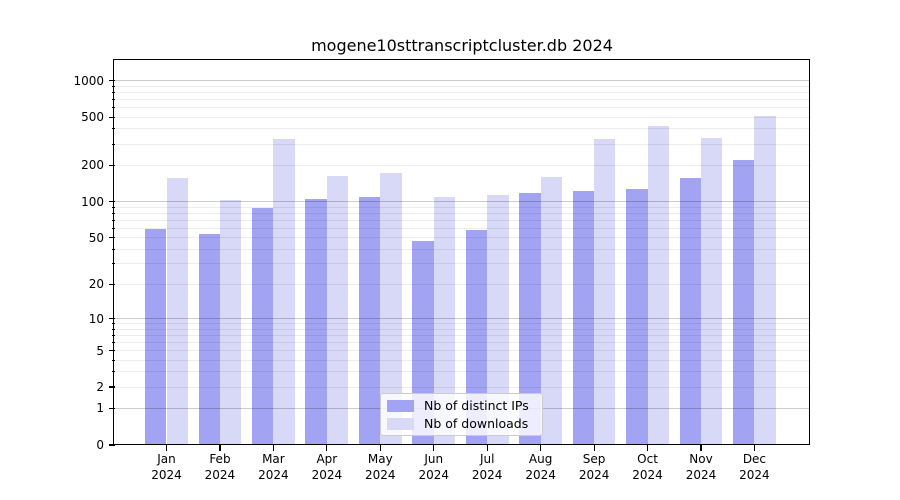 The width and height of the screenshot is (900, 500). What do you see at coordinates (100, 387) in the screenshot?
I see `y-tick-label: 2` at bounding box center [100, 387].